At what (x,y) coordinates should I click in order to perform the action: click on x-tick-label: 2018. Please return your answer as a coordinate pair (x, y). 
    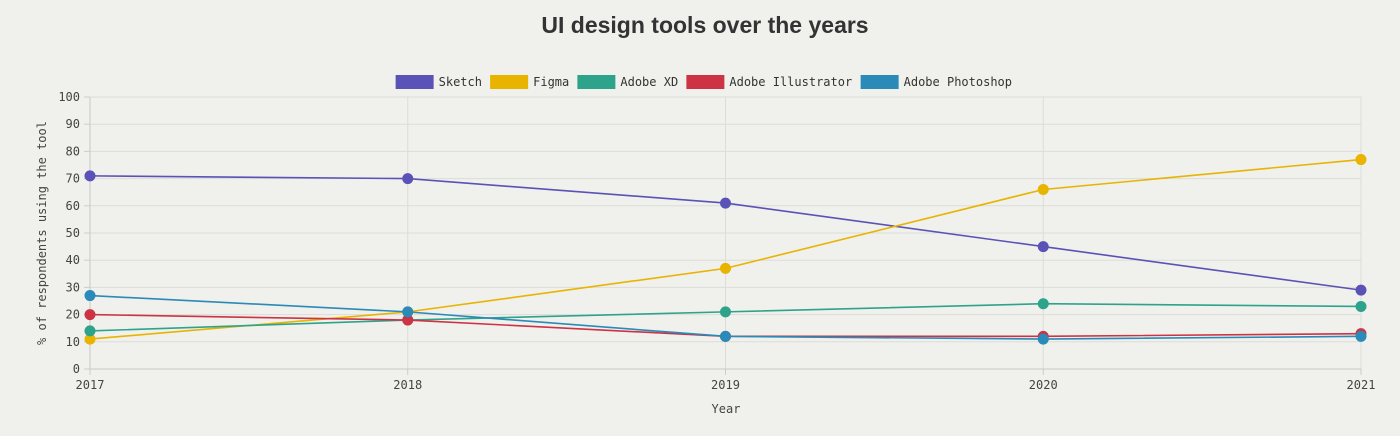
    Looking at the image, I should click on (407, 385).